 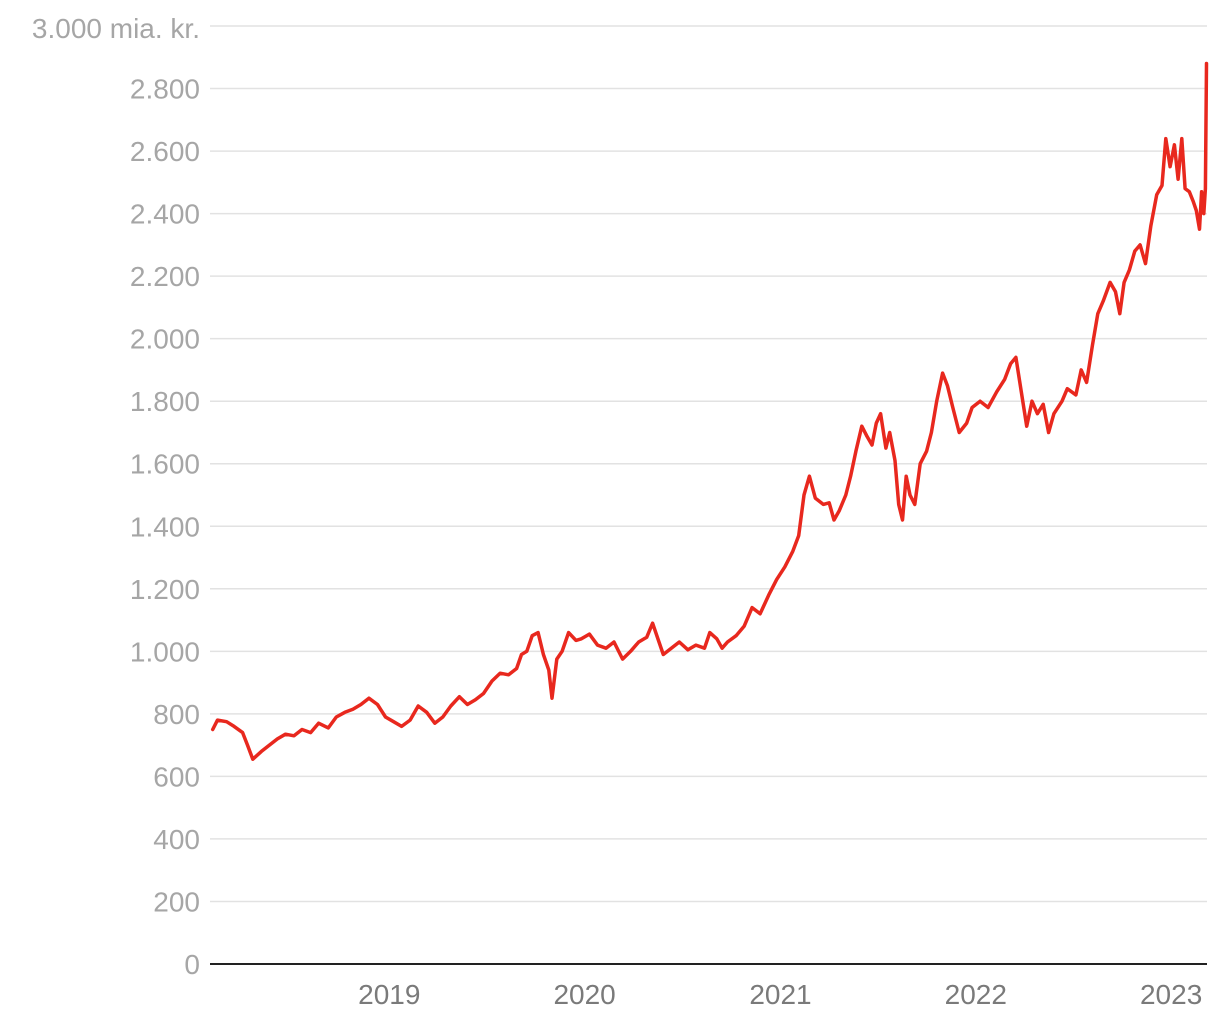 What do you see at coordinates (165, 401) in the screenshot?
I see `y-tick-label: 1.800` at bounding box center [165, 401].